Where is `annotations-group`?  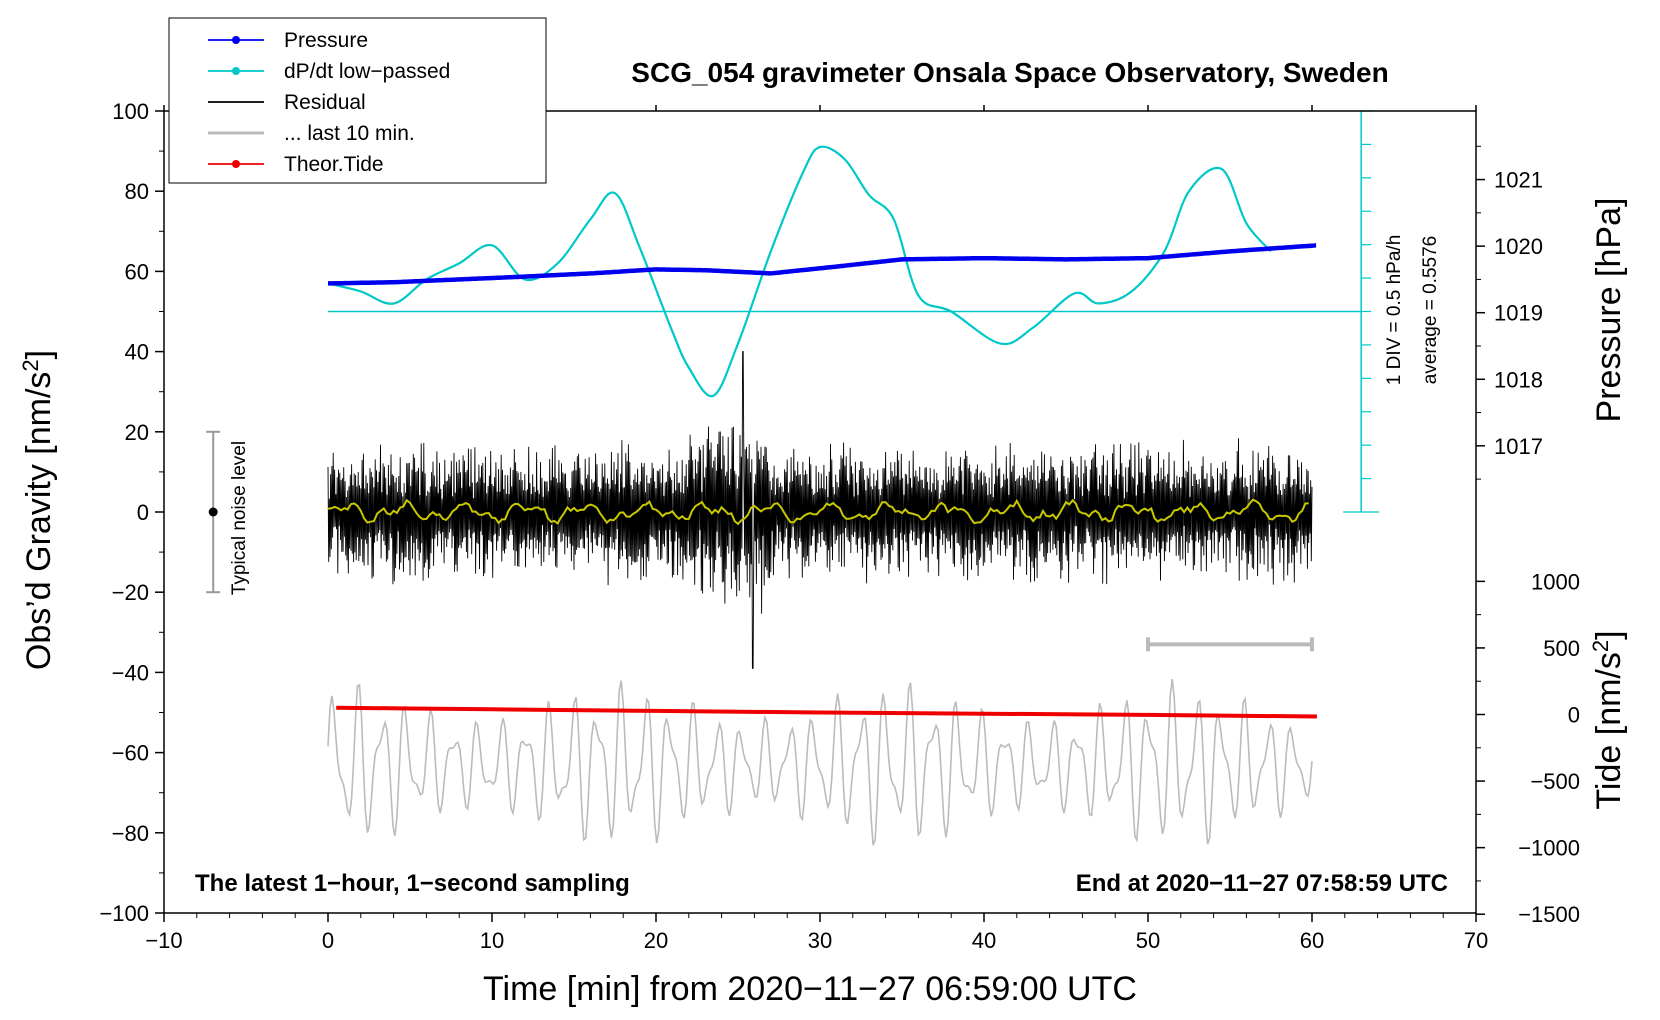
annotations-group is located at coordinates (760, 541).